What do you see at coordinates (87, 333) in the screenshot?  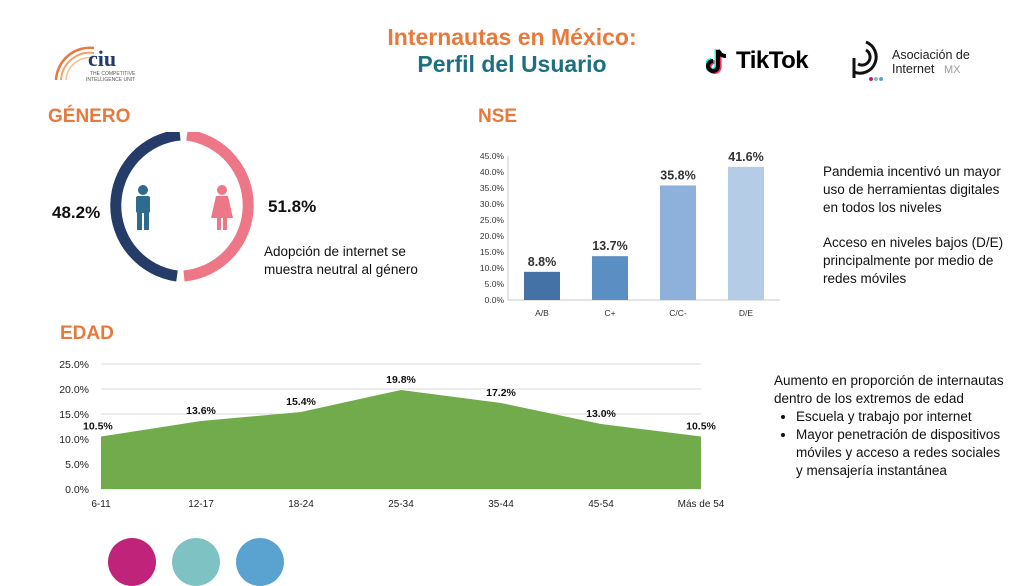 I see `edad-heading: EDAD` at bounding box center [87, 333].